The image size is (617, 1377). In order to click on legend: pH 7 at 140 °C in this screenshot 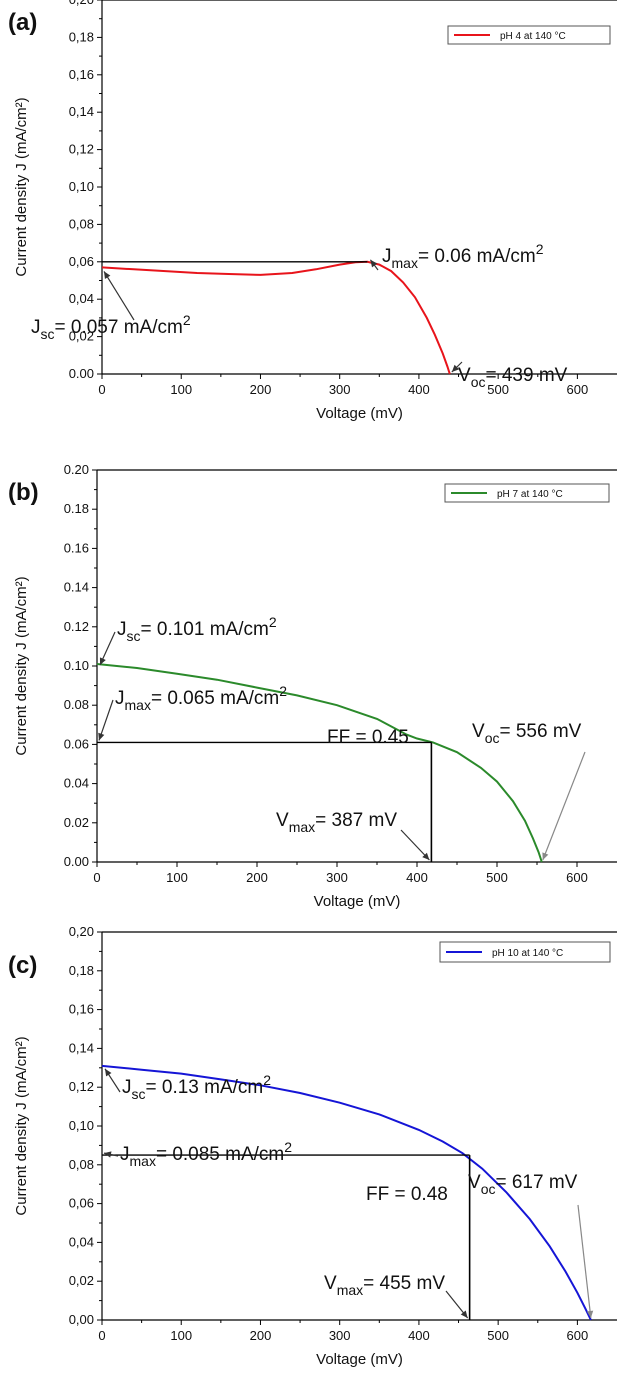, I will do `click(527, 493)`.